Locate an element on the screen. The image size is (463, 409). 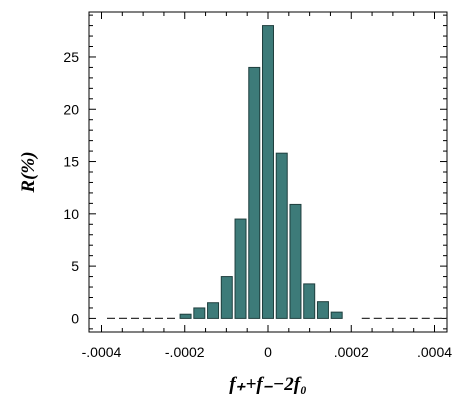
y-tick-label: 10 is located at coordinates (71, 214).